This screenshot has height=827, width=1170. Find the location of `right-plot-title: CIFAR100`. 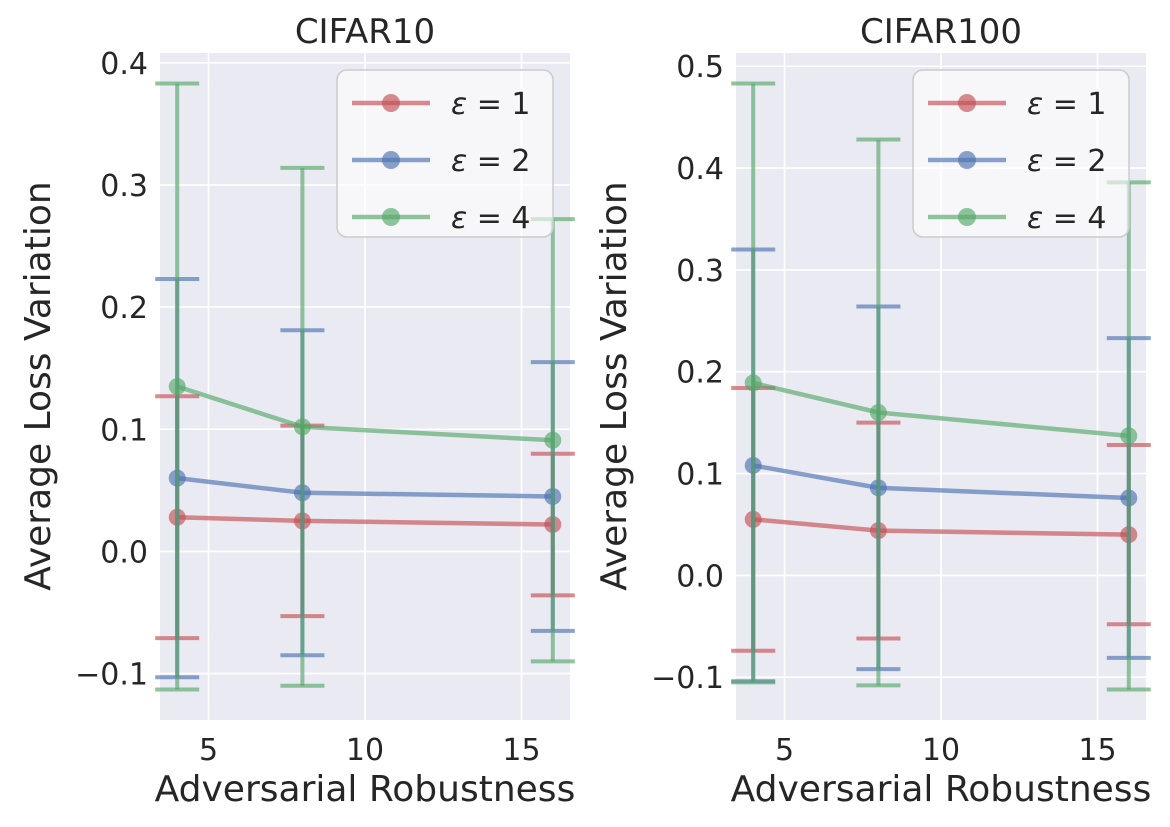

right-plot-title: CIFAR100 is located at coordinates (941, 32).